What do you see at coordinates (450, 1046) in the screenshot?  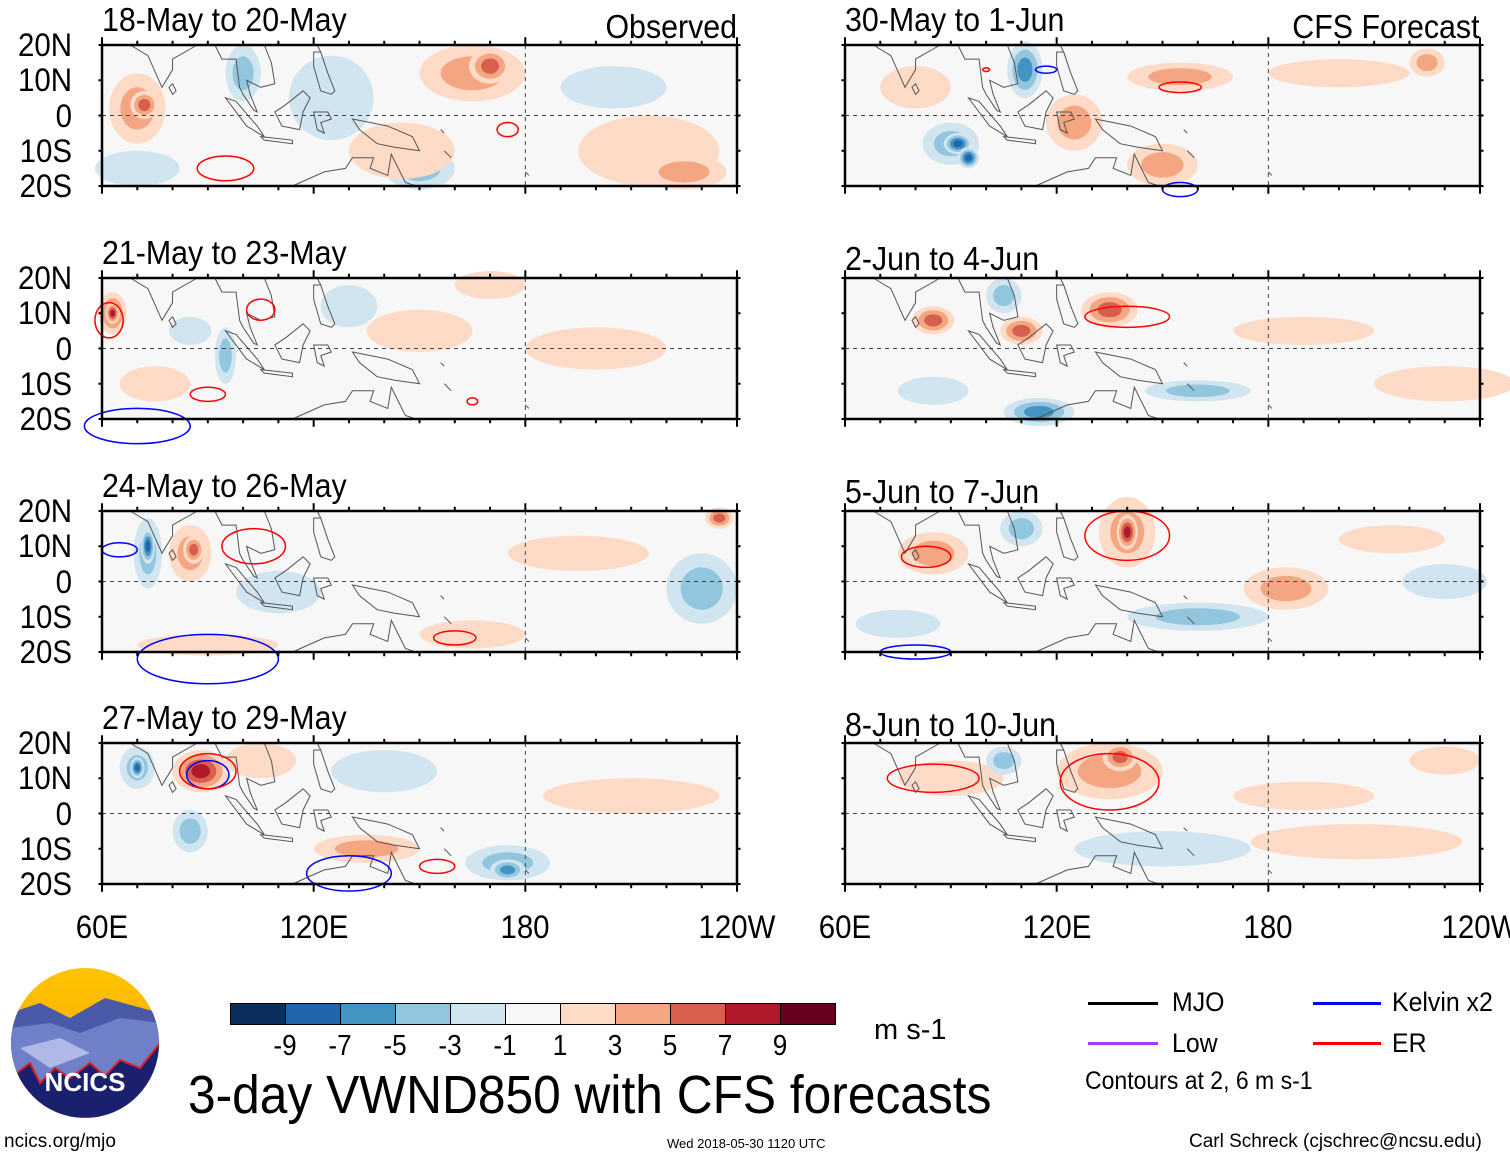 I see `colorbar-tick-label: -3` at bounding box center [450, 1046].